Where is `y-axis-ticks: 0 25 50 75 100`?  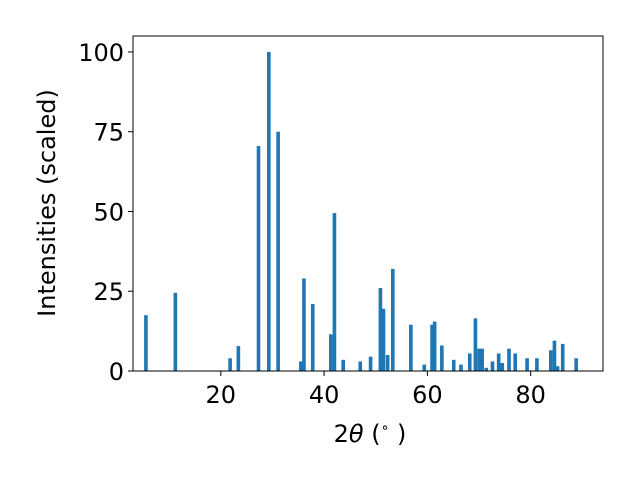 y-axis-ticks: 0 25 50 75 100 is located at coordinates (105, 212).